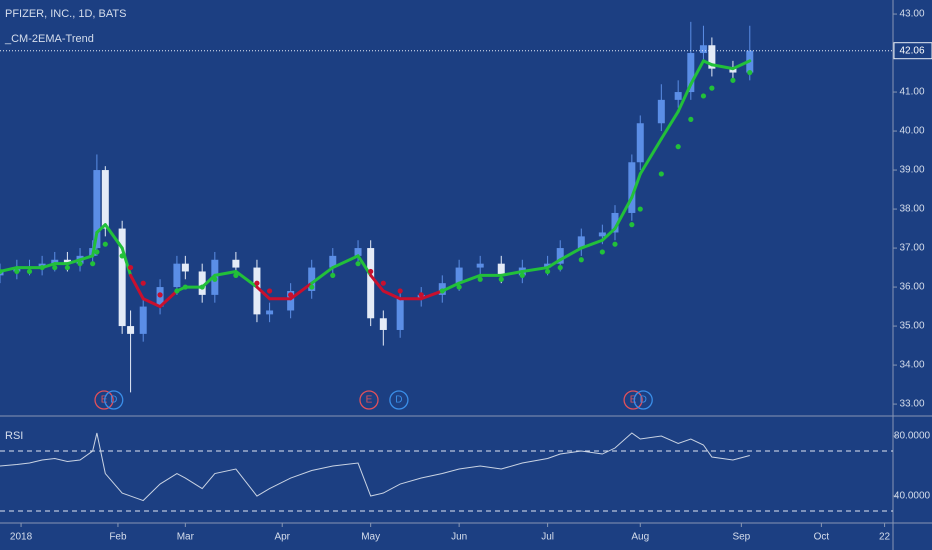 The image size is (932, 550). What do you see at coordinates (911, 92) in the screenshot?
I see `y-tick-label: 41.00` at bounding box center [911, 92].